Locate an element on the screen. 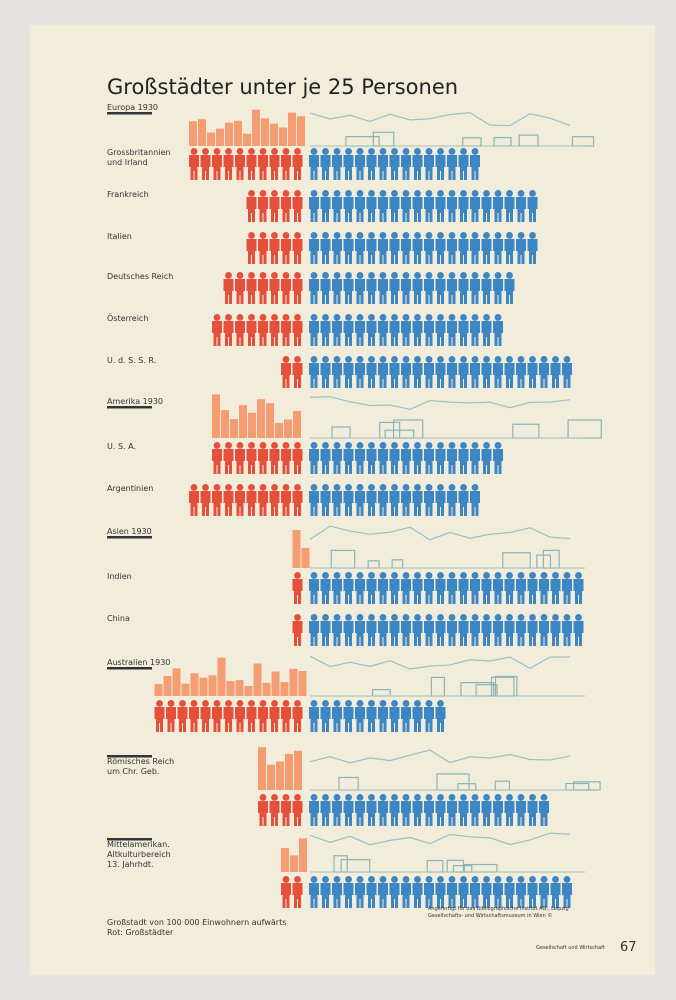  row-label: Indien is located at coordinates (119, 576).